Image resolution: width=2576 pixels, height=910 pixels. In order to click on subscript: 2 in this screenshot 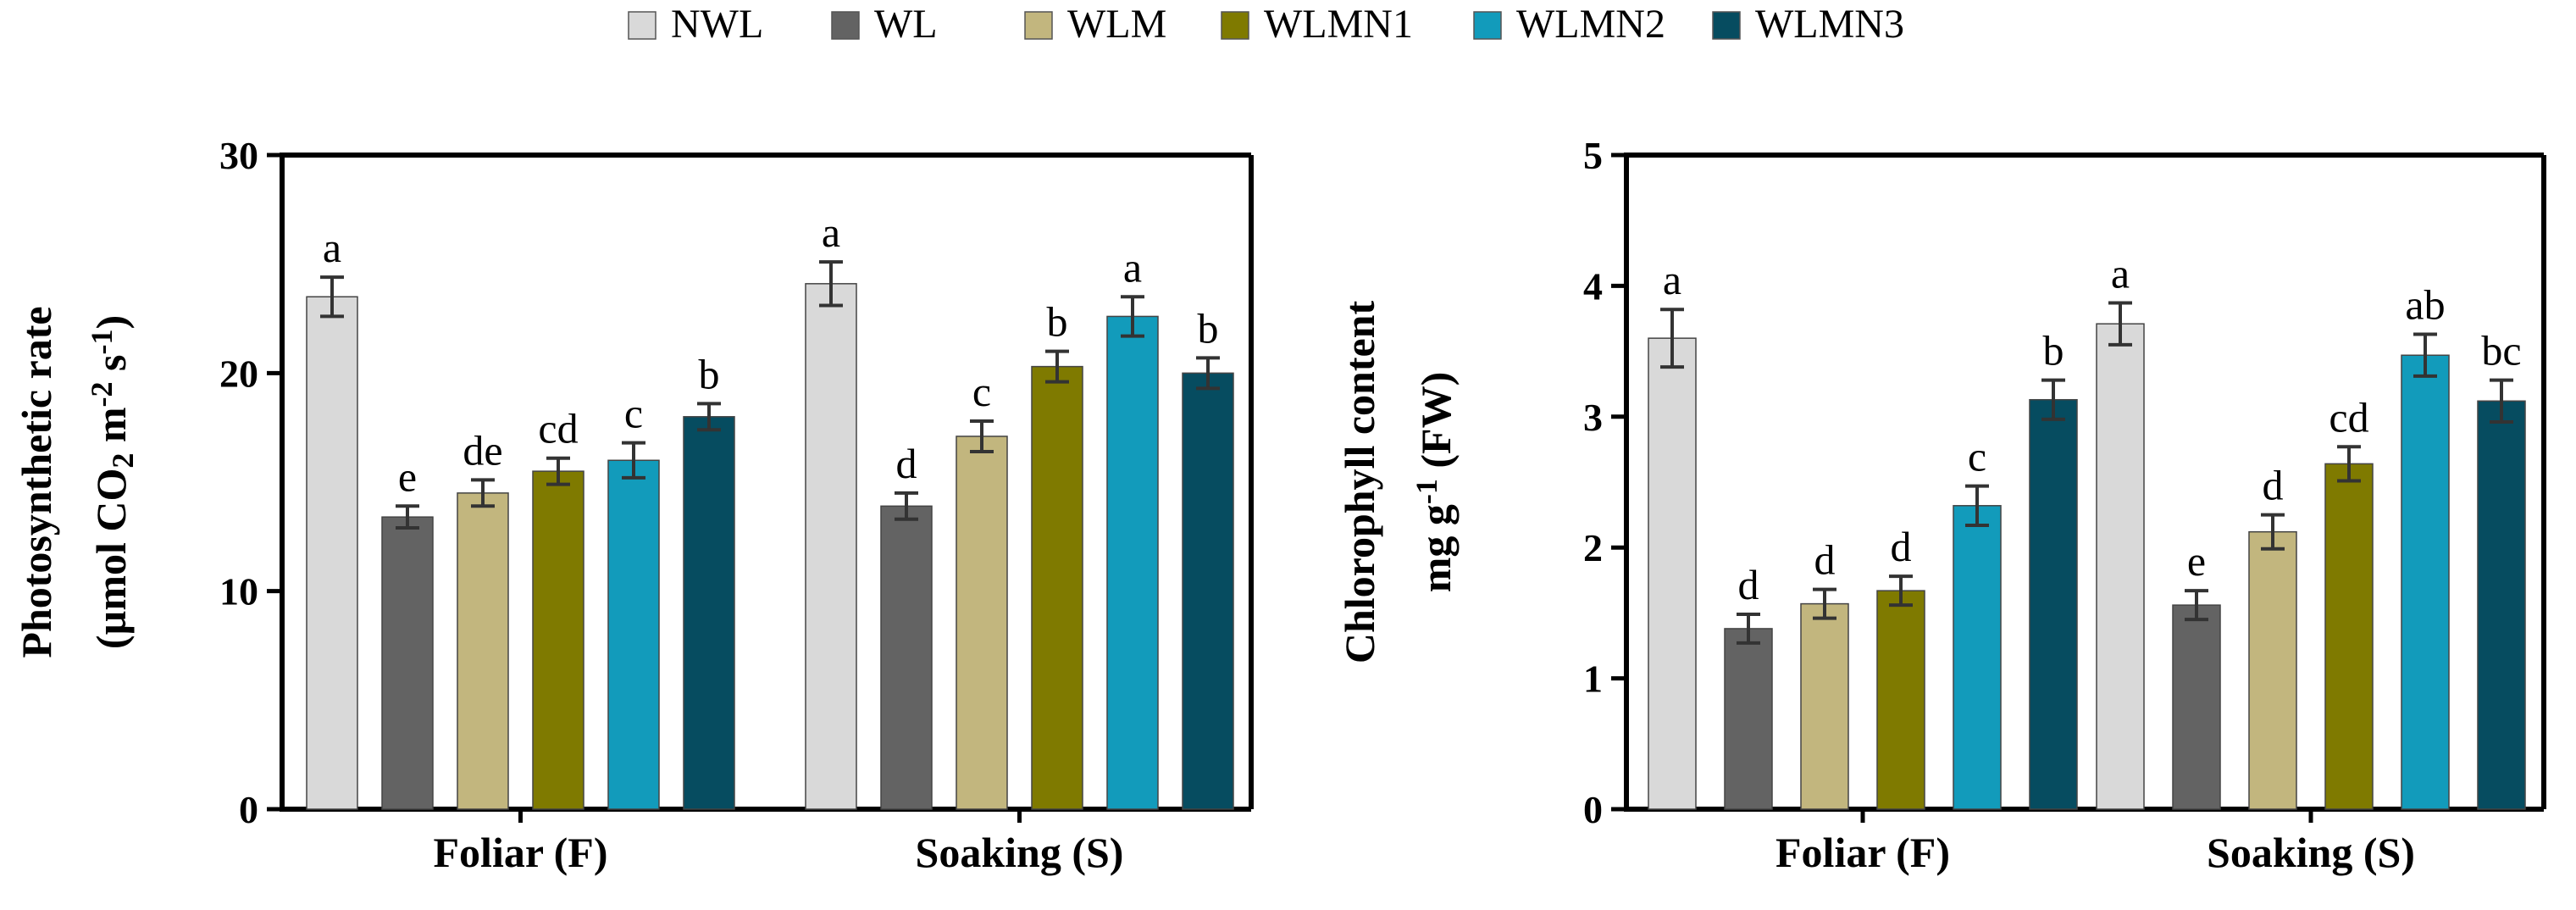, I will do `click(123, 461)`.